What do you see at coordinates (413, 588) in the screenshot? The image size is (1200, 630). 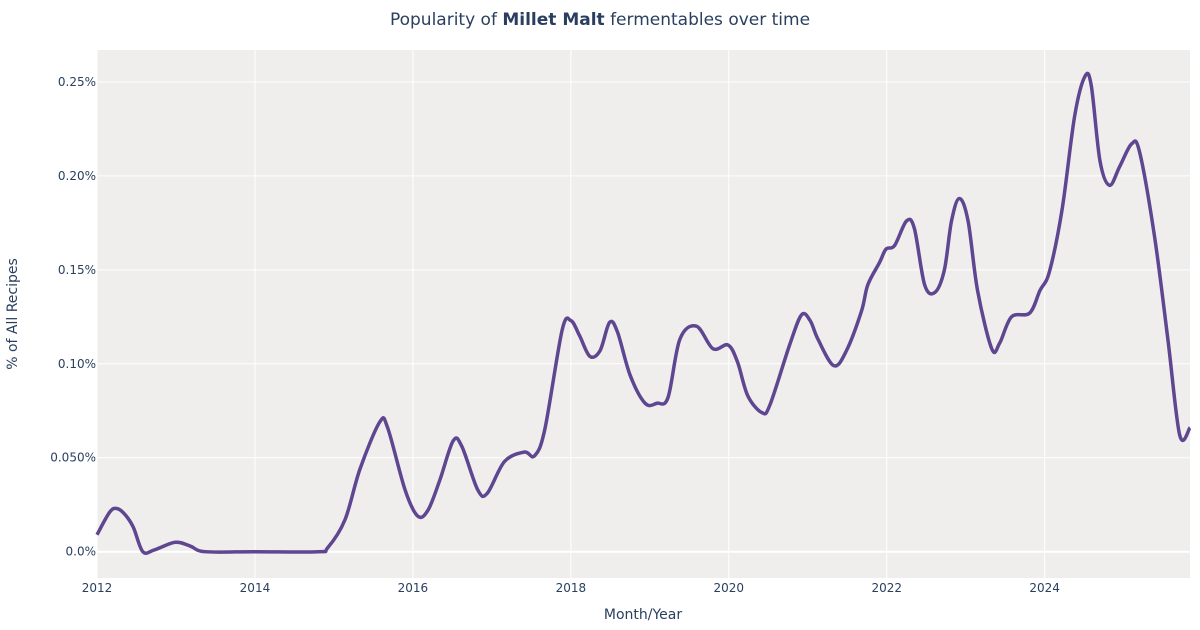 I see `x-tick-label: 2016` at bounding box center [413, 588].